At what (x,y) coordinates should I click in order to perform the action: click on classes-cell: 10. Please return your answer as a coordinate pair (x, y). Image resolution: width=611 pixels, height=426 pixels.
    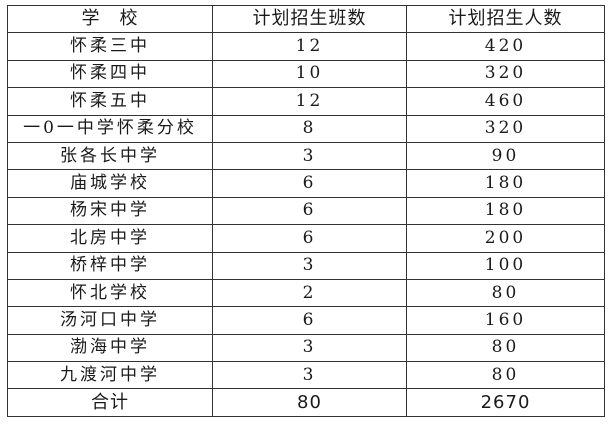
    Looking at the image, I should click on (309, 74).